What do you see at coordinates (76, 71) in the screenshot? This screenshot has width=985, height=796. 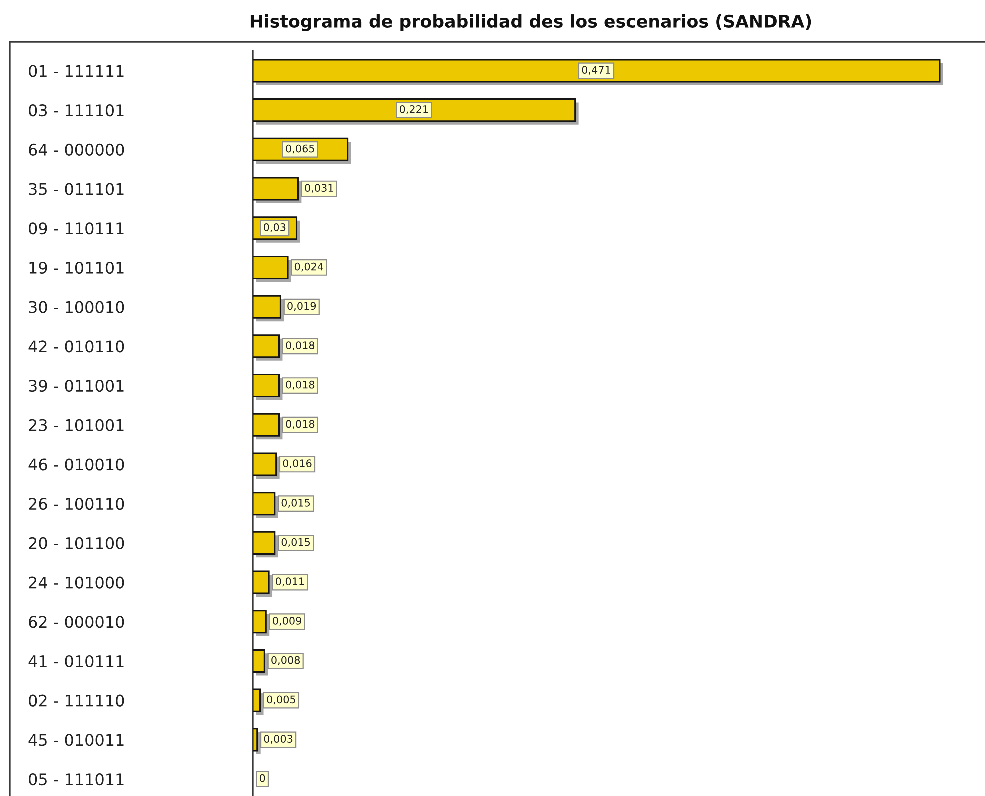 I see `y-tick-label: 01 - 111111` at bounding box center [76, 71].